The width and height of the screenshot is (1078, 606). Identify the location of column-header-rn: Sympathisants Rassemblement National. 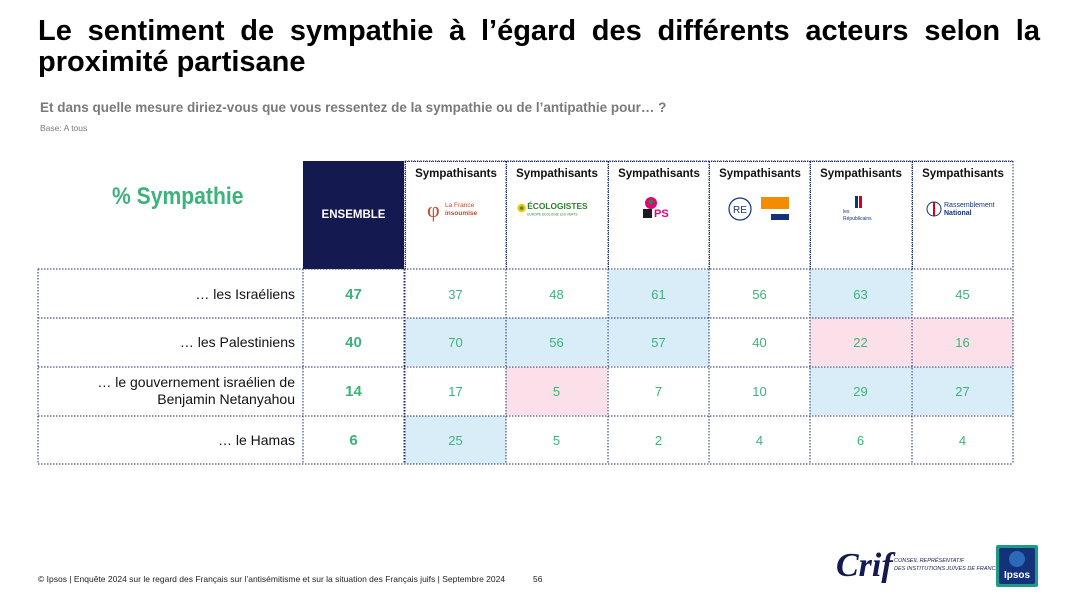
(962, 215).